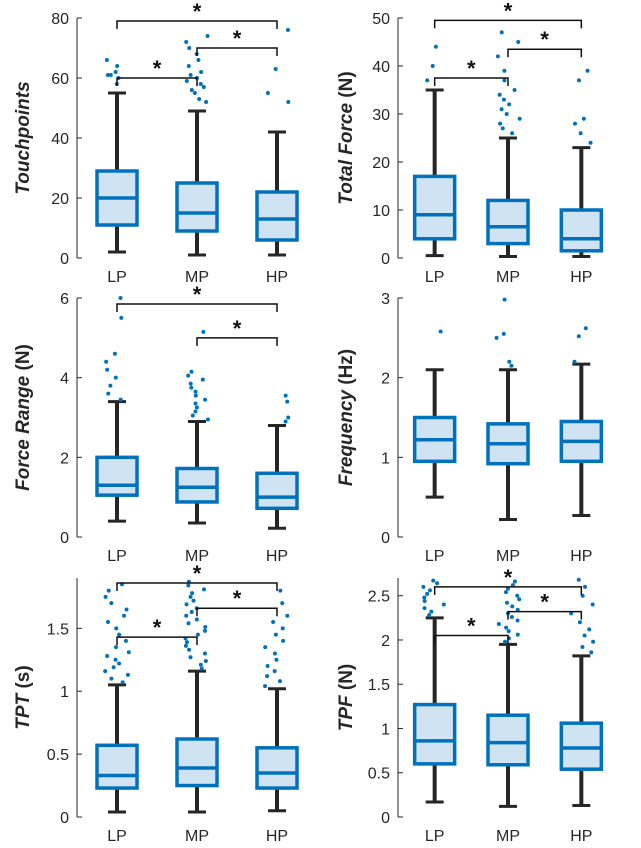  I want to click on panel-3: 0 1 2 3 Frequency (Hz) LP MP HP, so click(470, 428).